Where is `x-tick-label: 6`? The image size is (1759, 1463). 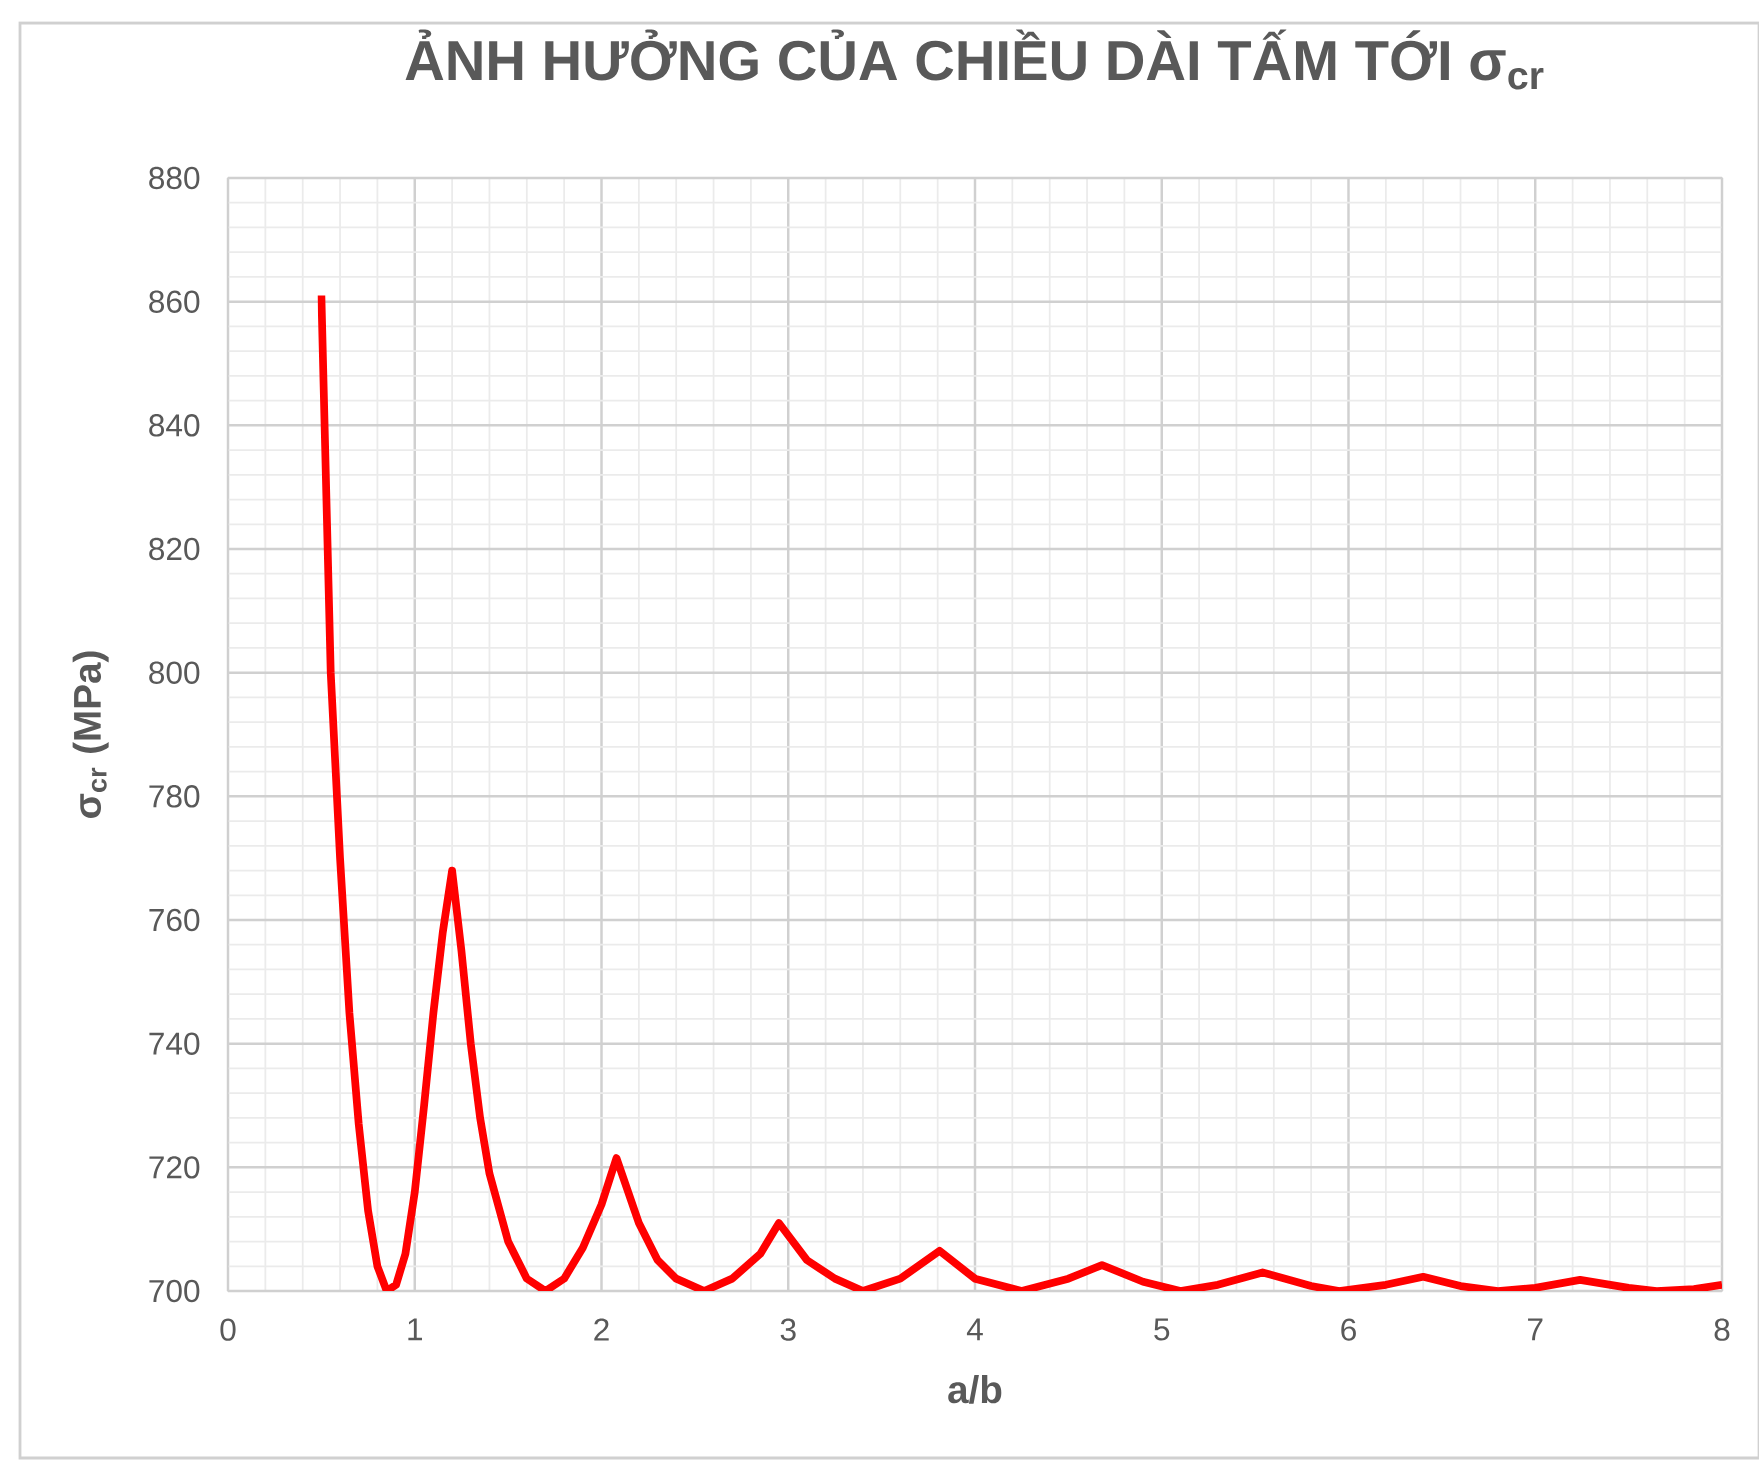 x-tick-label: 6 is located at coordinates (1348, 1329).